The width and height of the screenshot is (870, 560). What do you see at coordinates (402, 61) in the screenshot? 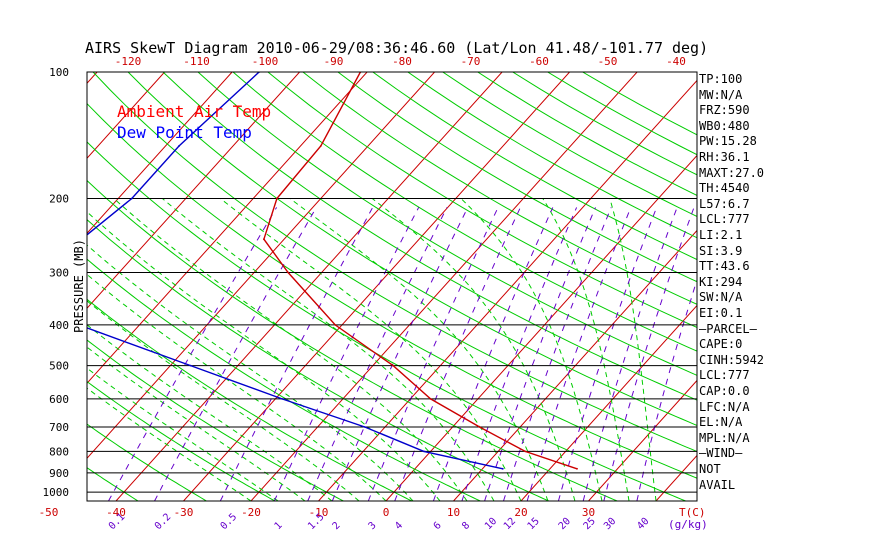
I see `x-top-tick-label: -80` at bounding box center [402, 61].